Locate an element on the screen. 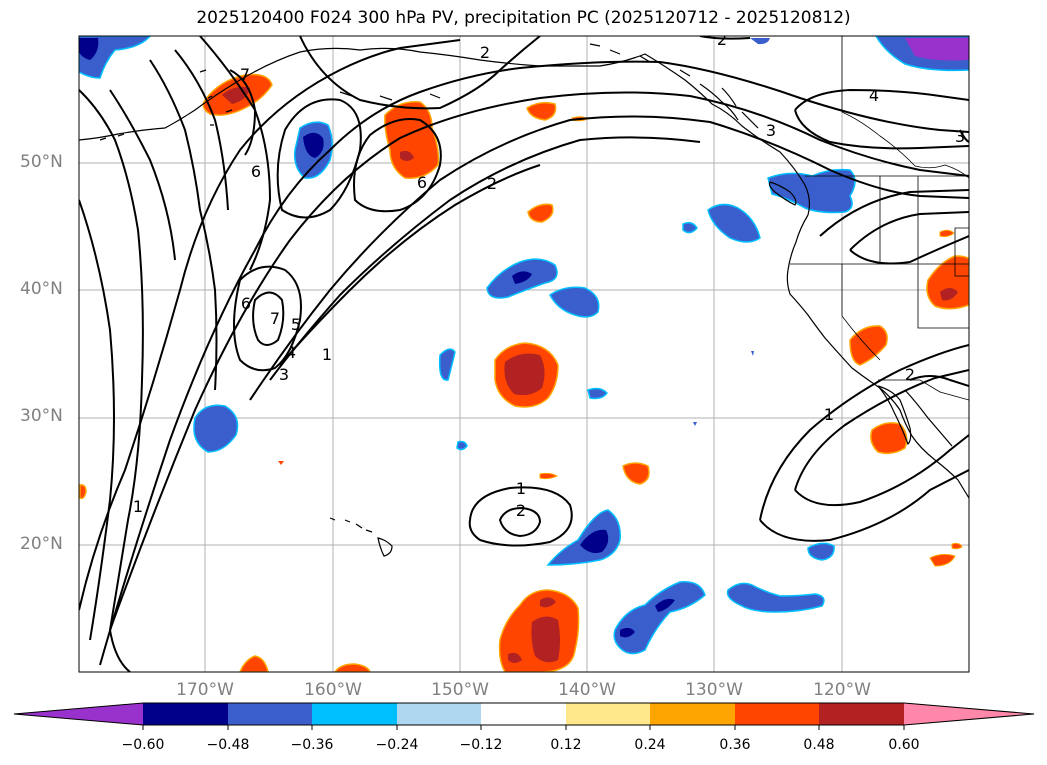  blob-neg-30n is located at coordinates (216, 428).